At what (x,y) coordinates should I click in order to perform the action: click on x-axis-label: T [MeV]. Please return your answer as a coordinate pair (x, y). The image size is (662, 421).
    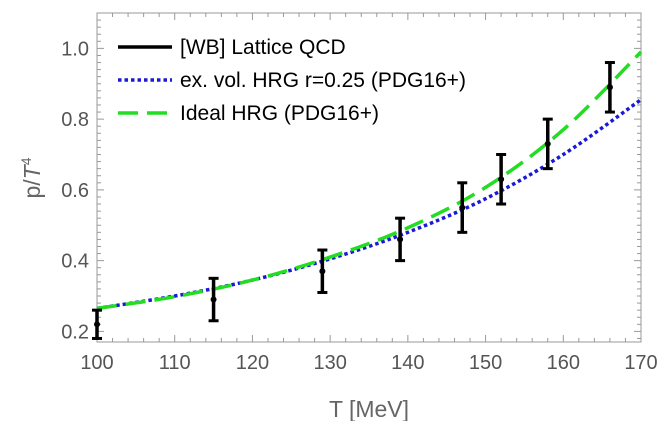
    Looking at the image, I should click on (369, 408).